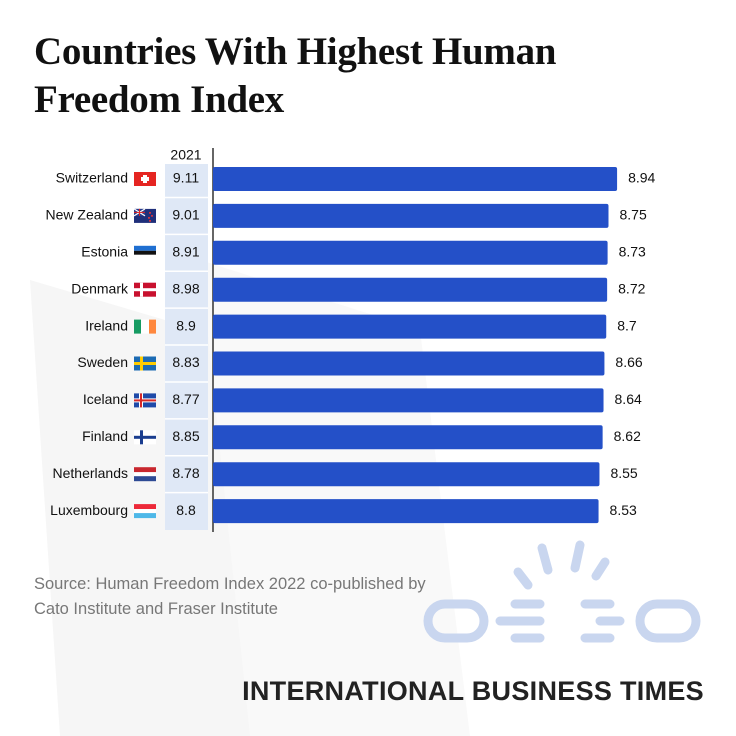 The width and height of the screenshot is (736, 736). Describe the element at coordinates (100, 288) in the screenshot. I see `category-label: Denmark` at that location.